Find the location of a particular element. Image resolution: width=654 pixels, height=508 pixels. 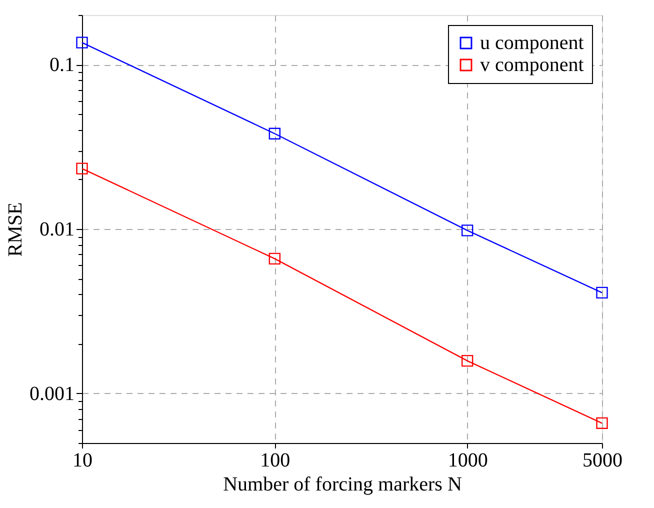

legend-label: u component is located at coordinates (532, 43).